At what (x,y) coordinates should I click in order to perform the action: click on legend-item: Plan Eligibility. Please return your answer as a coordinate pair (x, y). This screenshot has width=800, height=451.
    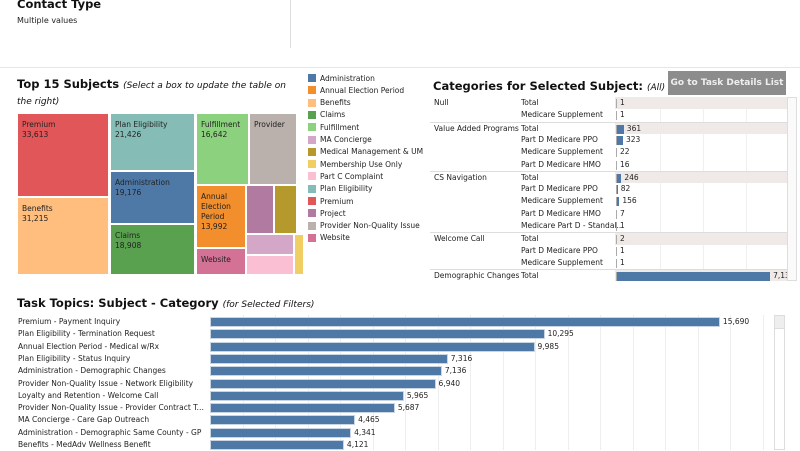
    Looking at the image, I should click on (340, 189).